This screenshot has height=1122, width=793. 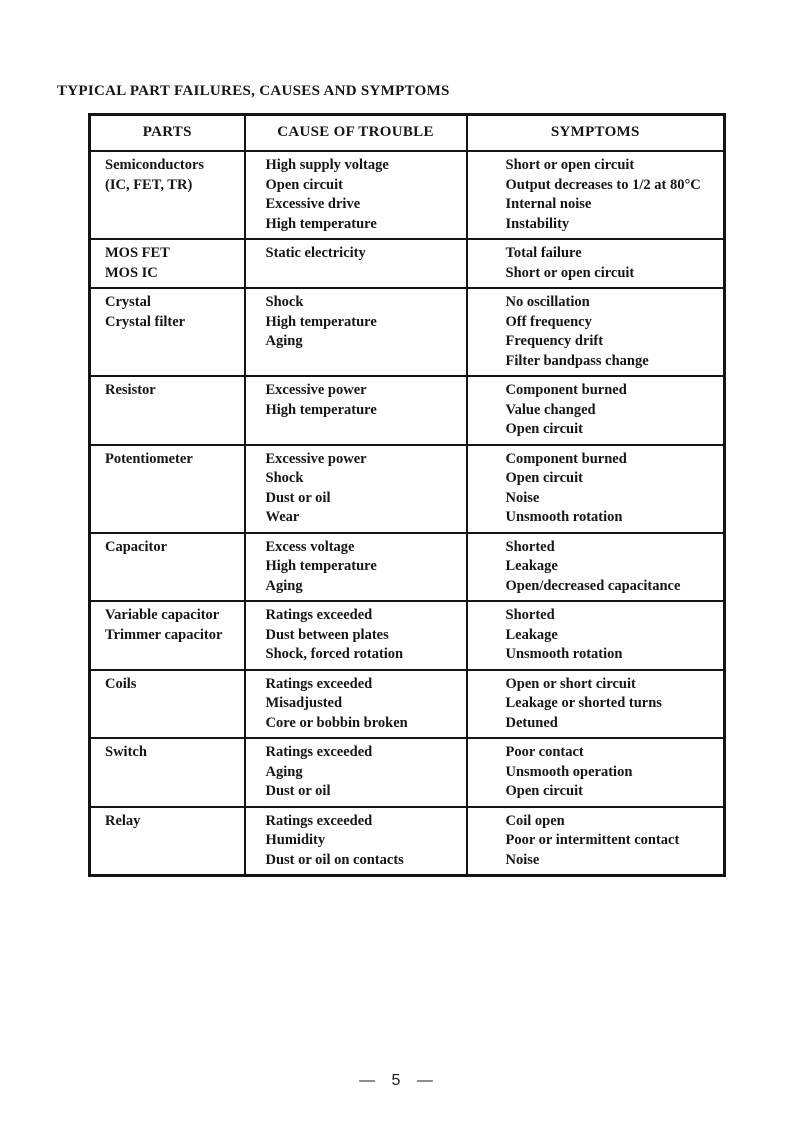 I want to click on parts-cell: Potentiometer, so click(x=167, y=488).